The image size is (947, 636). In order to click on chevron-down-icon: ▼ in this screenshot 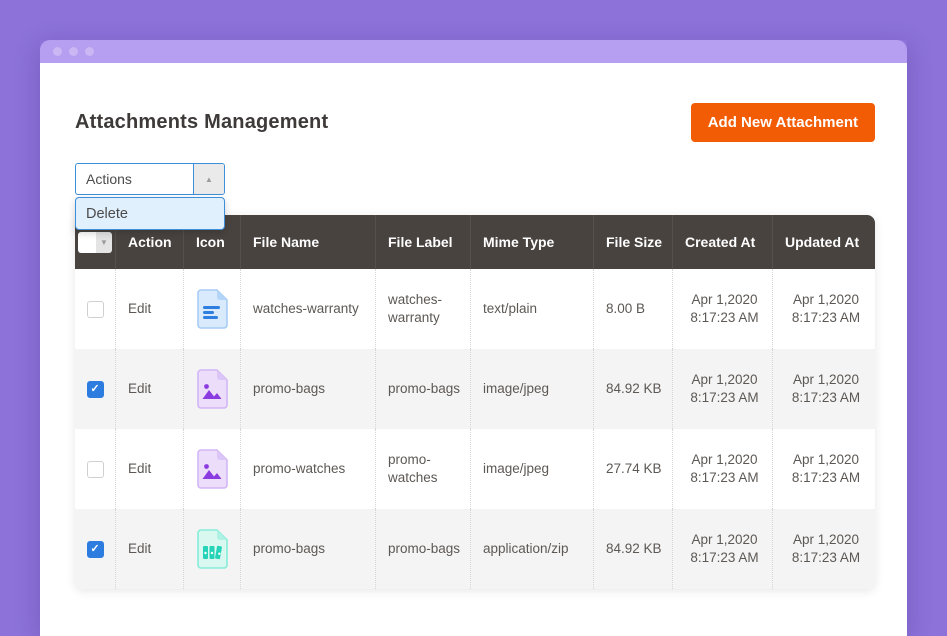, I will do `click(104, 242)`.